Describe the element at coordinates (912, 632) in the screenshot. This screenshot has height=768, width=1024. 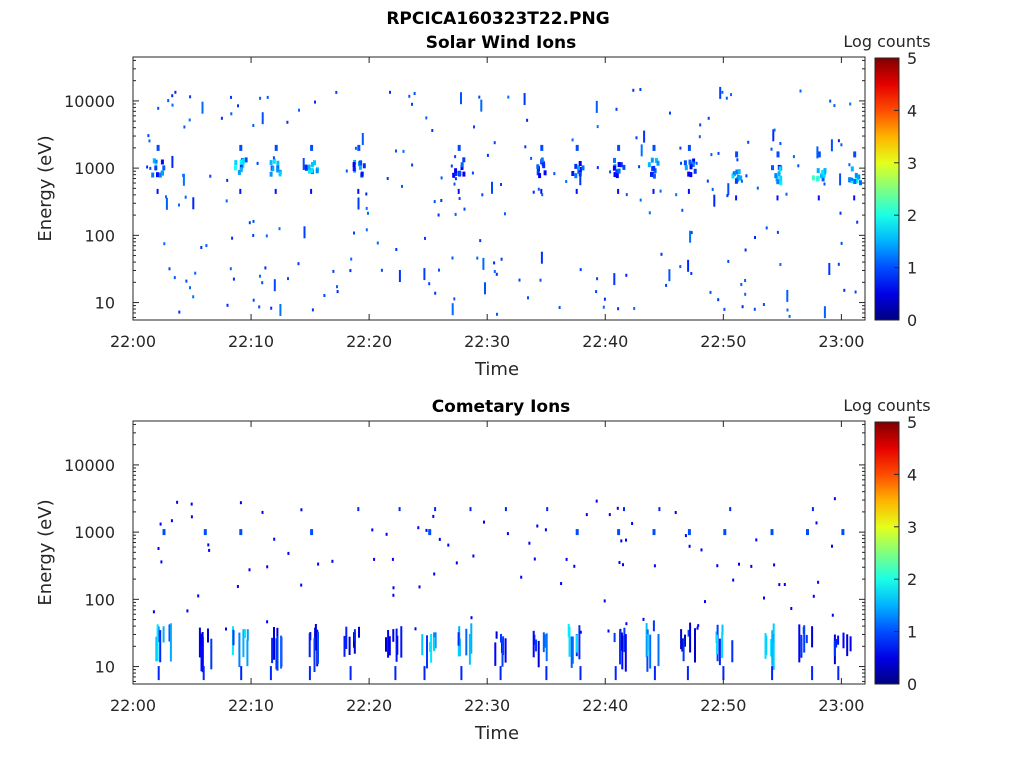
I see `colorbar-tick-label: 1` at that location.